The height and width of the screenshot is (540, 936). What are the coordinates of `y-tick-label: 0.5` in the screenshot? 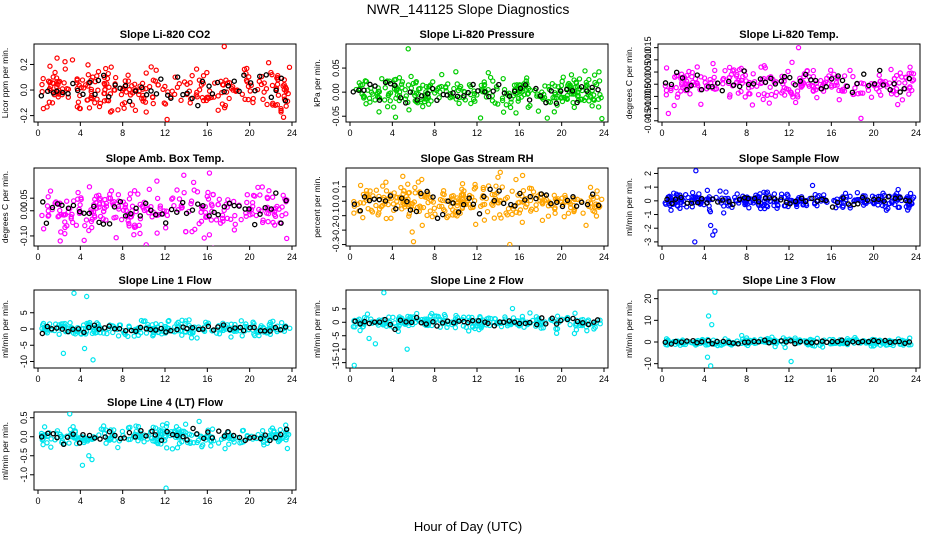 It's located at (24, 417).